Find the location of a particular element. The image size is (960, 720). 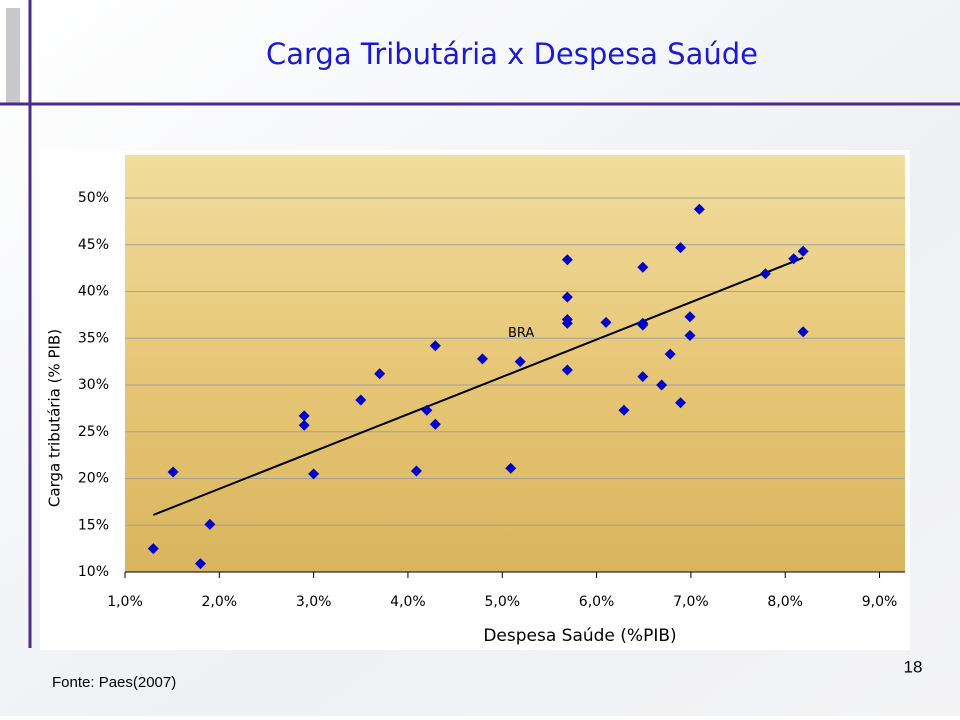

y-tick-label: 20% is located at coordinates (93, 479).